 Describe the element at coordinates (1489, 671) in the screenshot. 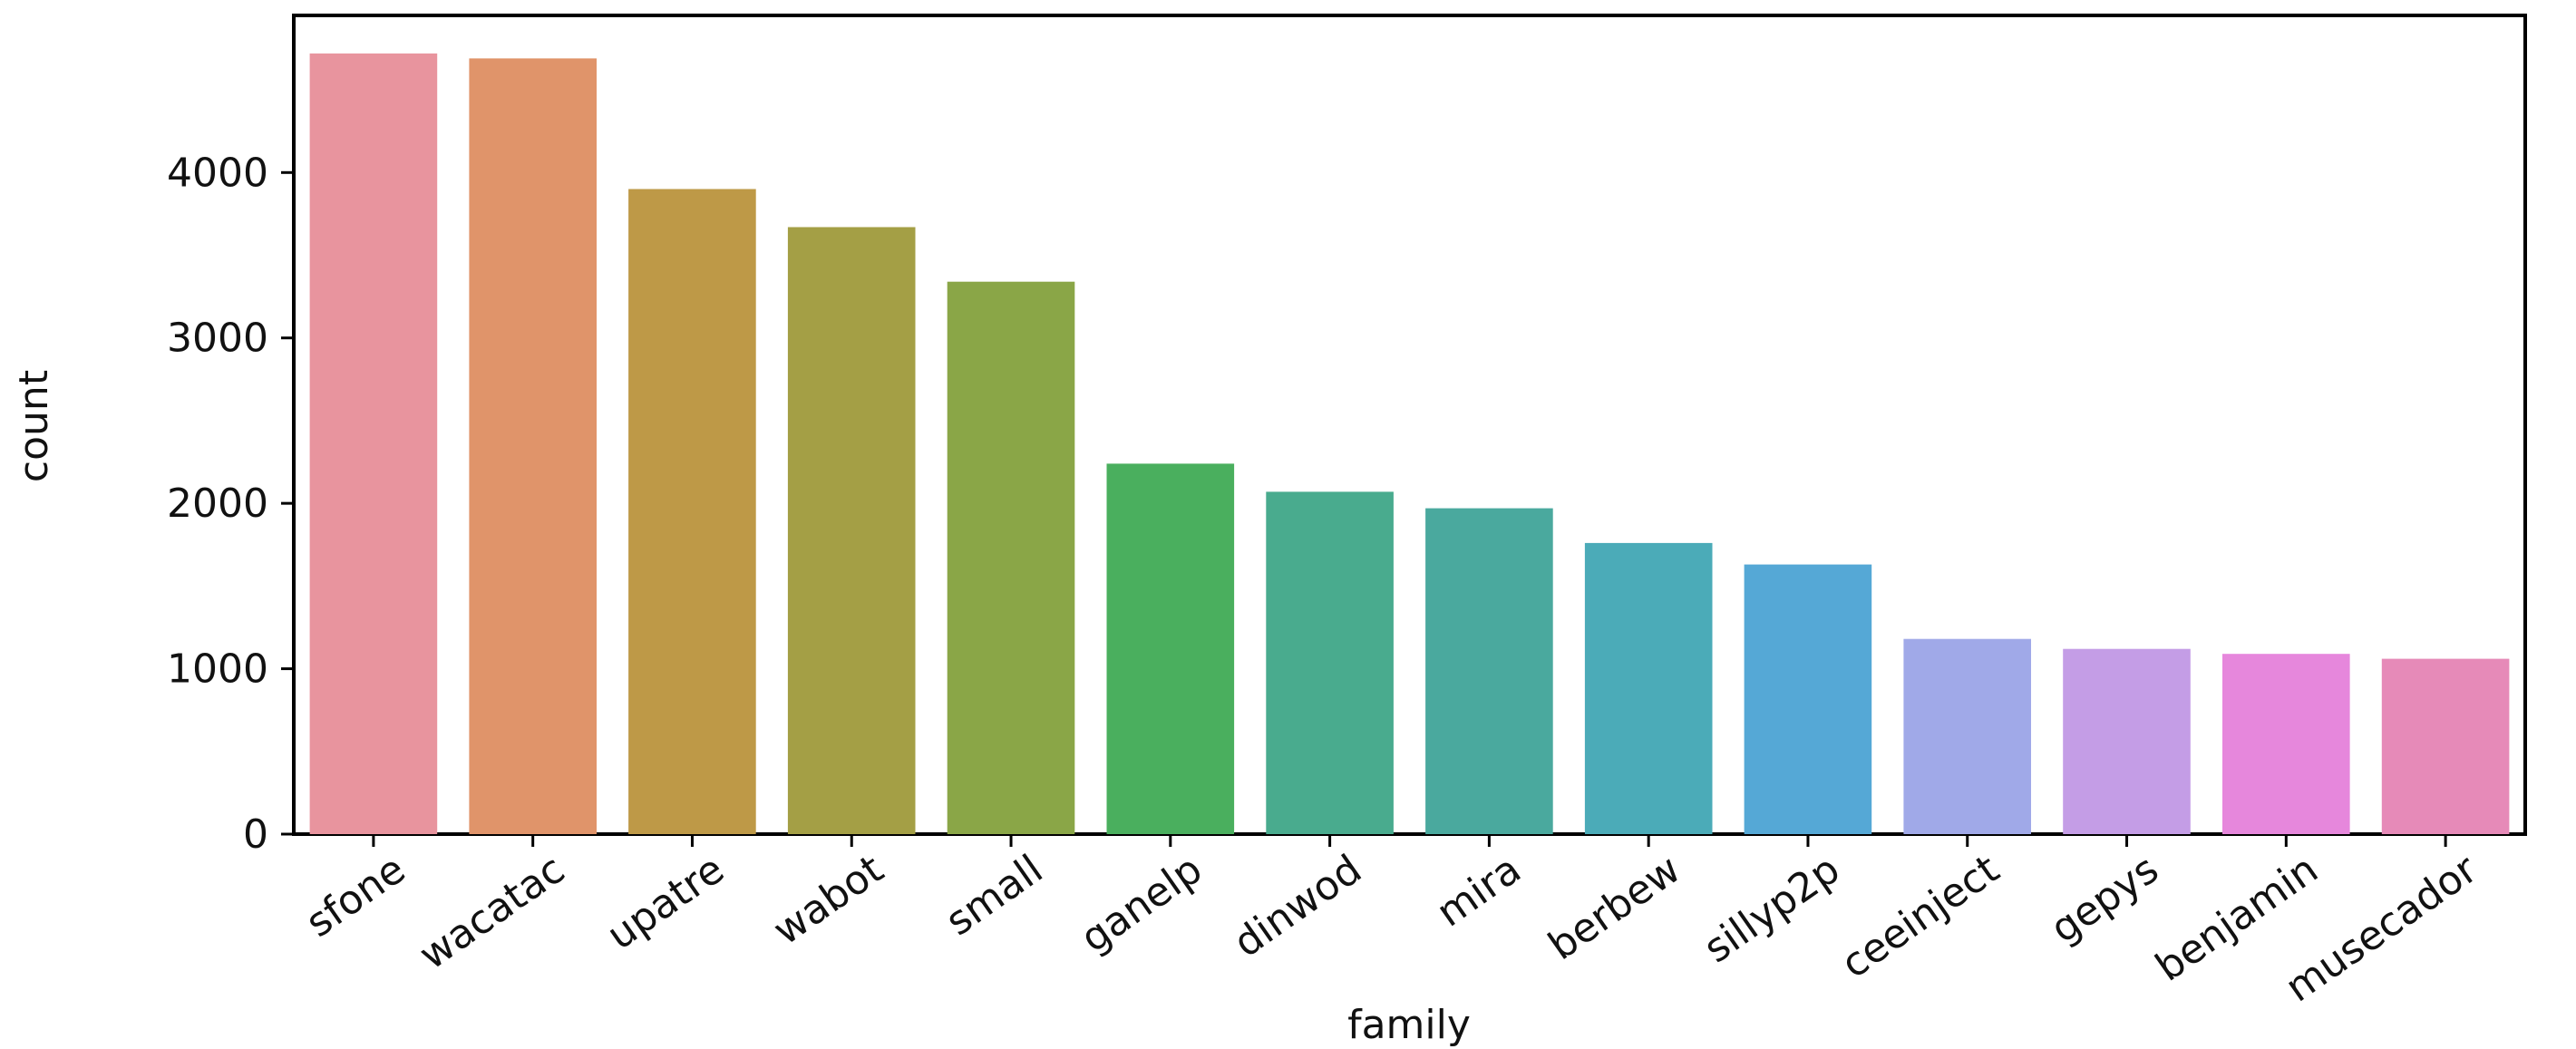

I see `bar-mira` at that location.